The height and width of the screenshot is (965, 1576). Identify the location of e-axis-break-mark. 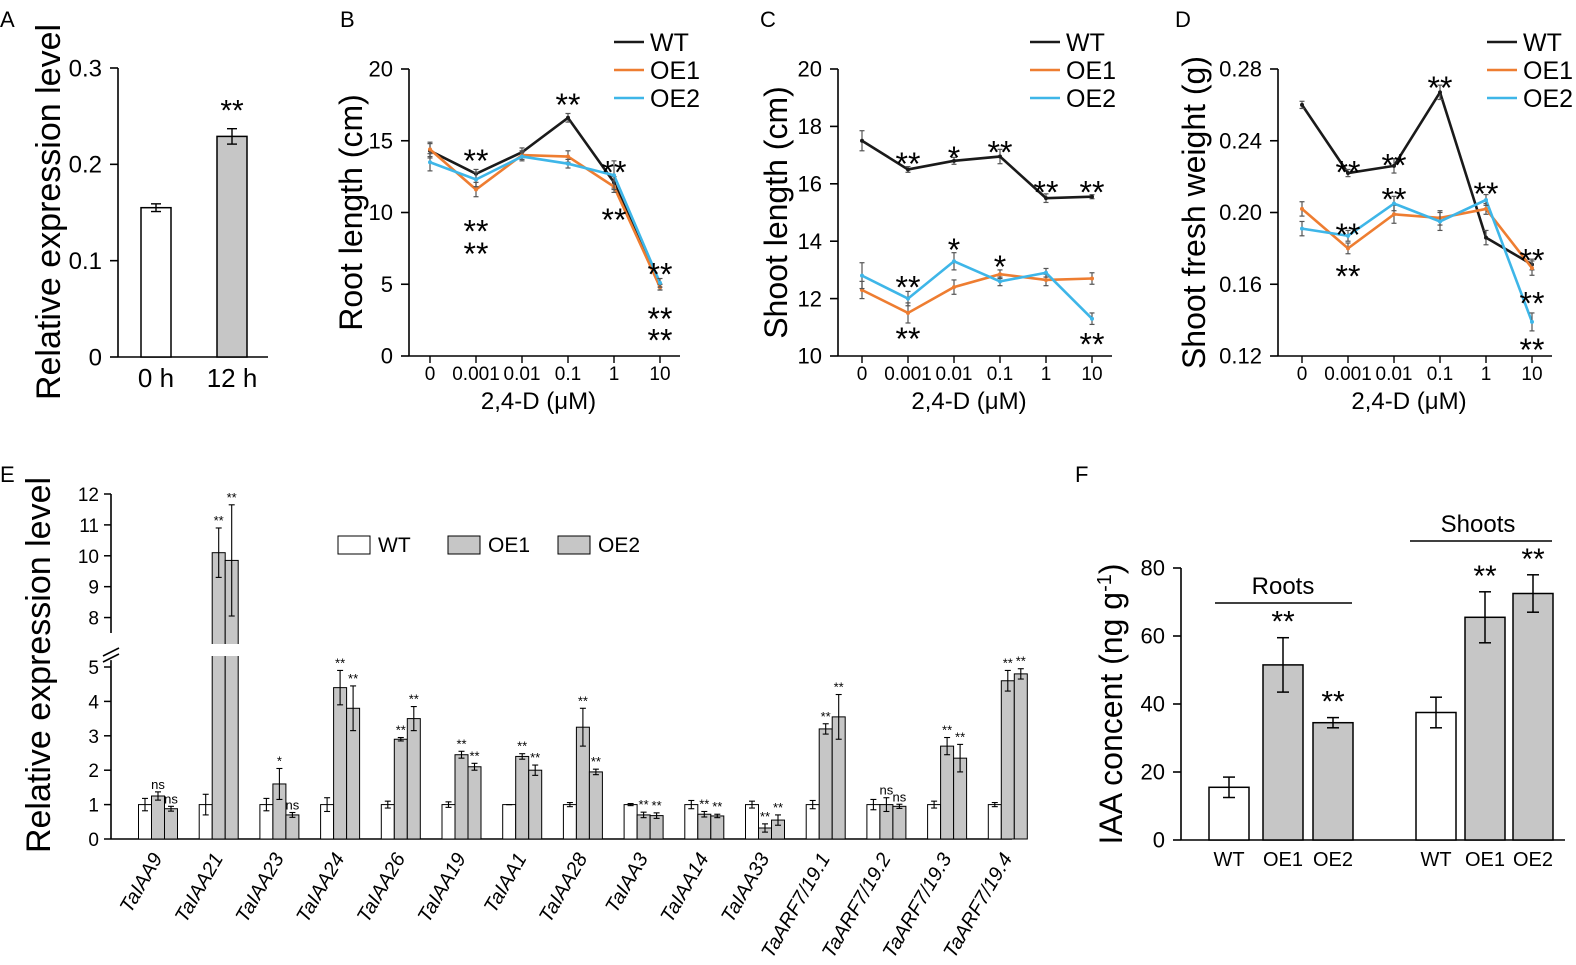
(111, 652).